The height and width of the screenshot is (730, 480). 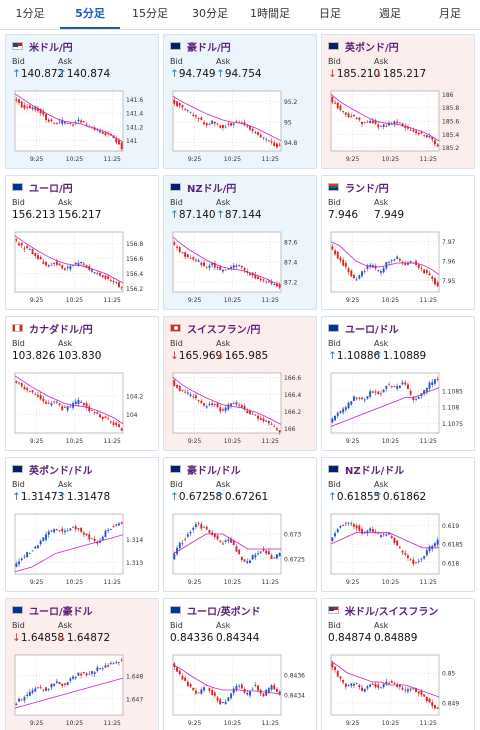 I want to click on mini-chart: 95.2 95 94.8 9:25 10:25 11:25, so click(x=241, y=126).